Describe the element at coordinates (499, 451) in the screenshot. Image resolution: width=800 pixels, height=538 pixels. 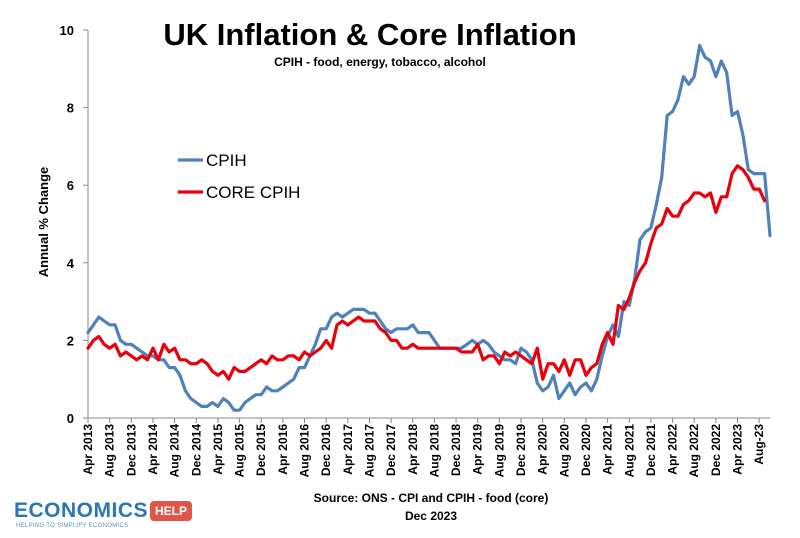
I see `x-tick-label: Aug 2019` at that location.